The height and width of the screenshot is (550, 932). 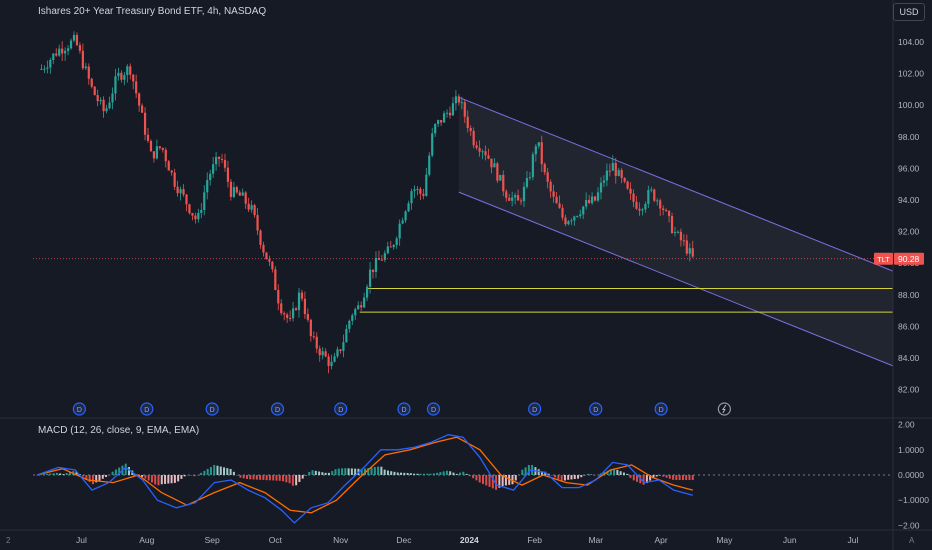 I want to click on dividend-marker-label: D, so click(x=212, y=410).